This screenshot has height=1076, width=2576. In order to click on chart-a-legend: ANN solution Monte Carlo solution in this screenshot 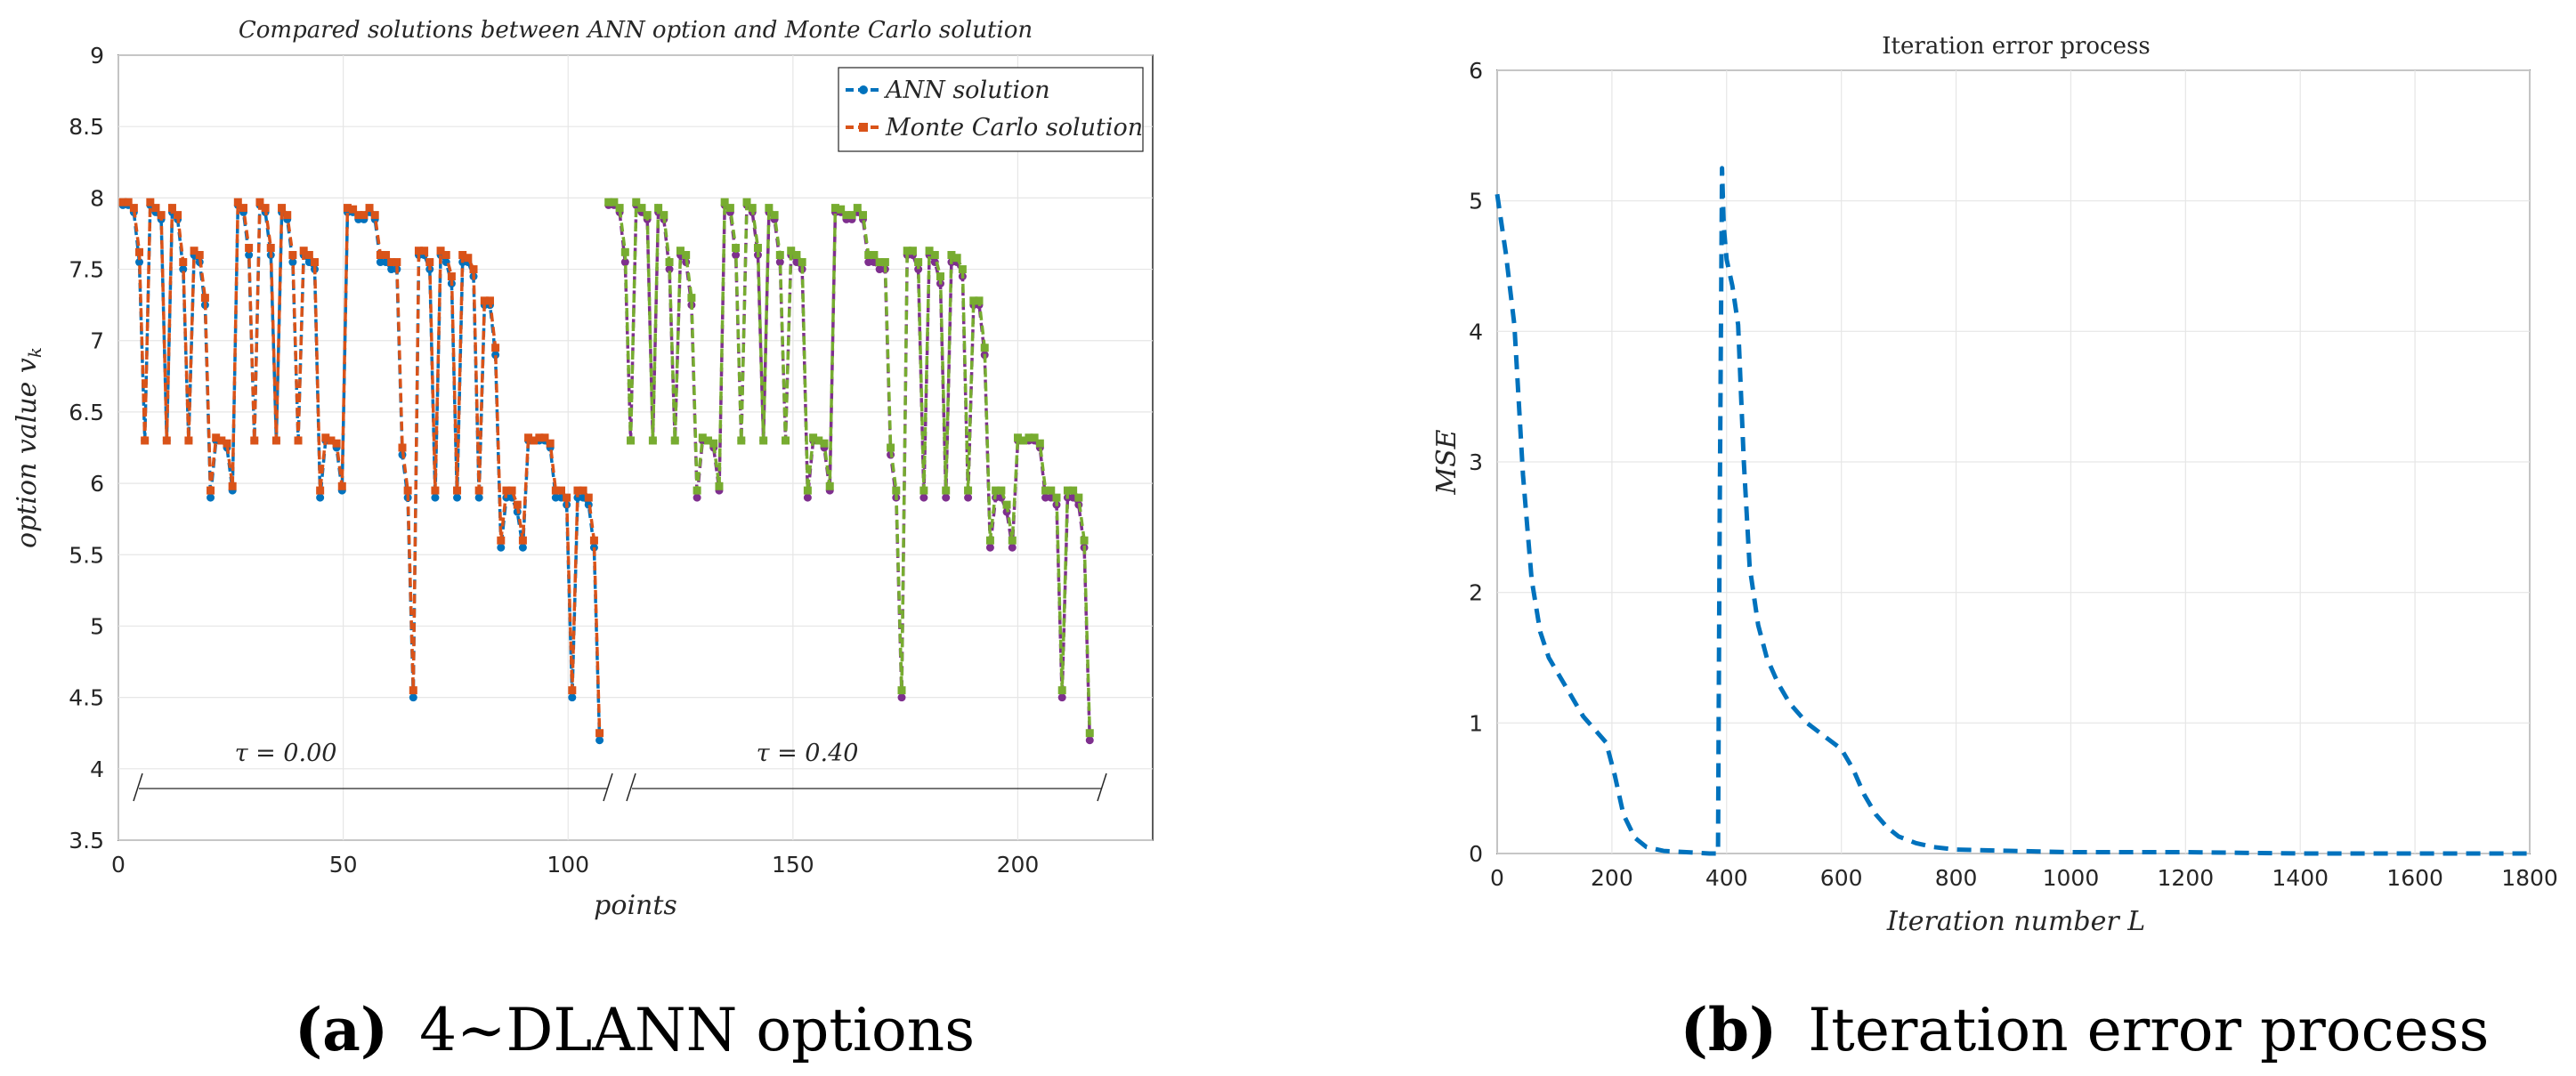, I will do `click(991, 109)`.